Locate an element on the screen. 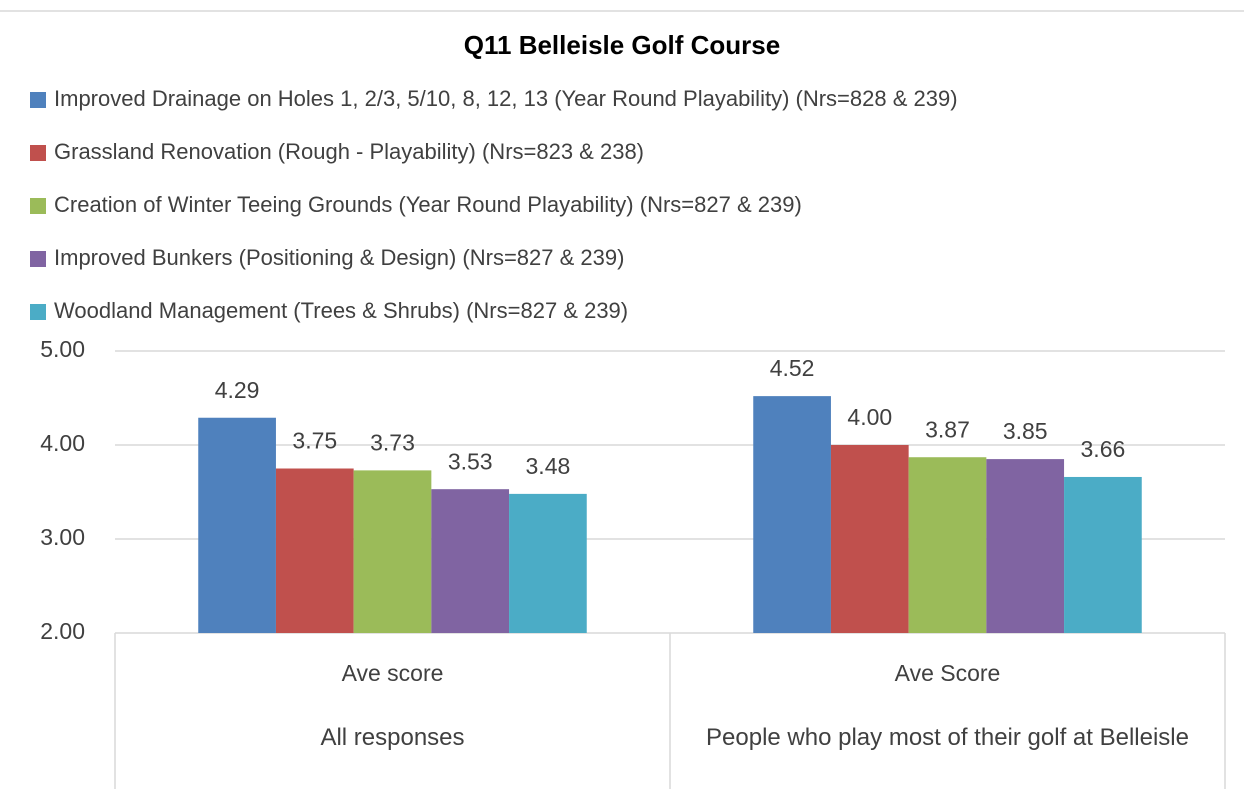 Image resolution: width=1244 pixels, height=789 pixels. data-label: 4.00 is located at coordinates (869, 417).